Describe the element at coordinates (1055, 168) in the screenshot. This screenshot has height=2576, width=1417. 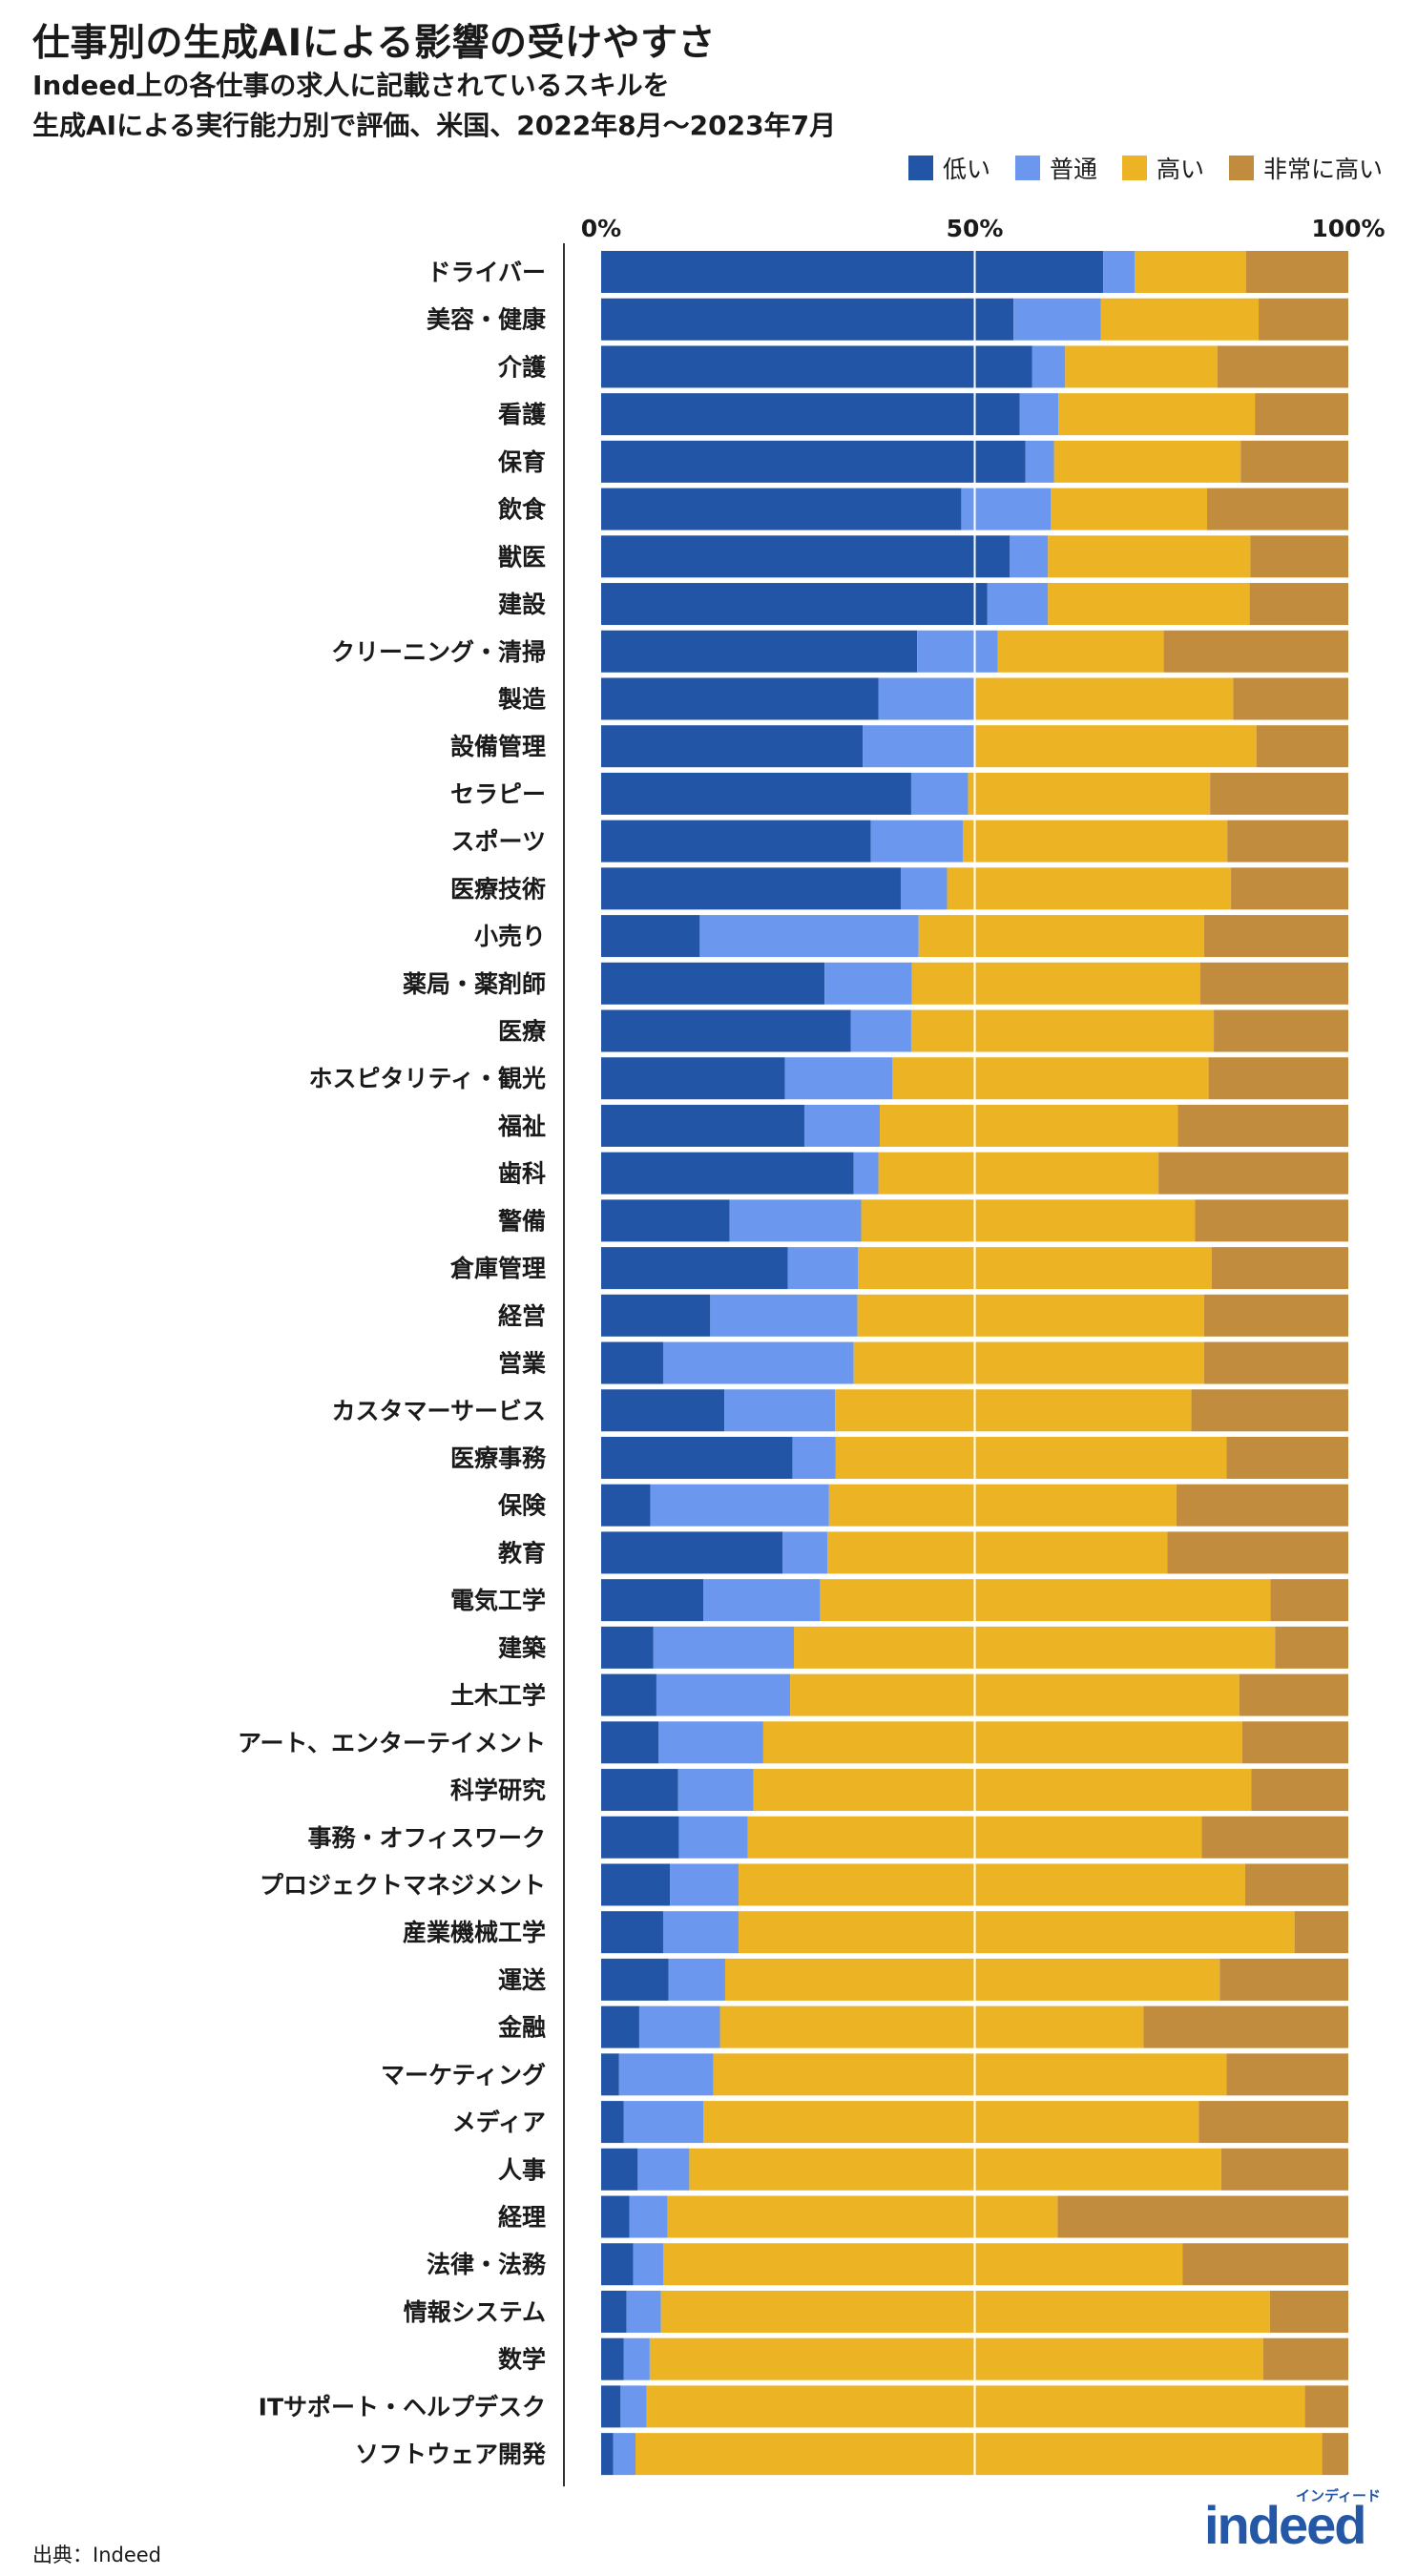
I see `legend-item-medium: 普通` at that location.